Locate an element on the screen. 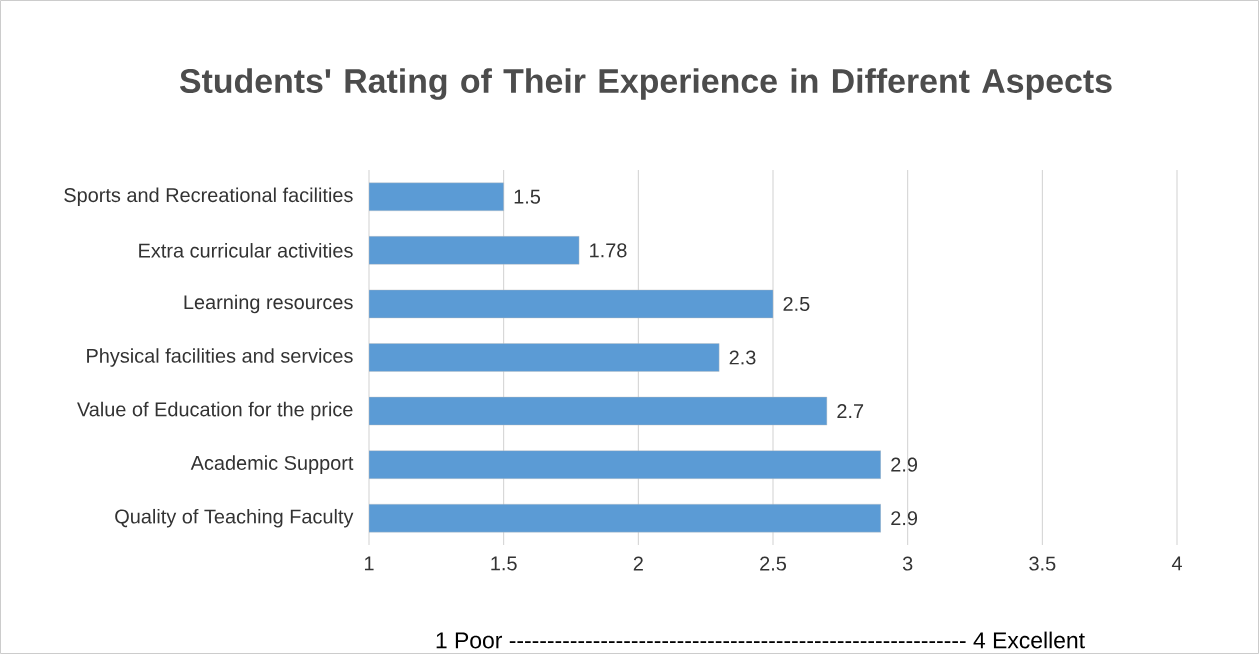 The width and height of the screenshot is (1259, 654). data-label: 1.5 is located at coordinates (527, 196).